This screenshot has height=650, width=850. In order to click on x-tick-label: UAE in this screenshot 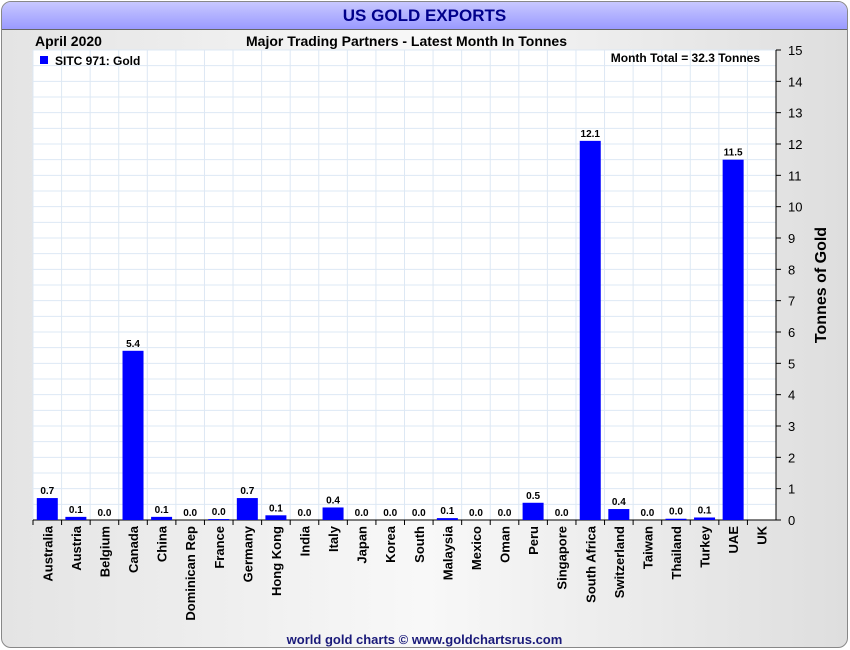, I will do `click(733, 540)`.